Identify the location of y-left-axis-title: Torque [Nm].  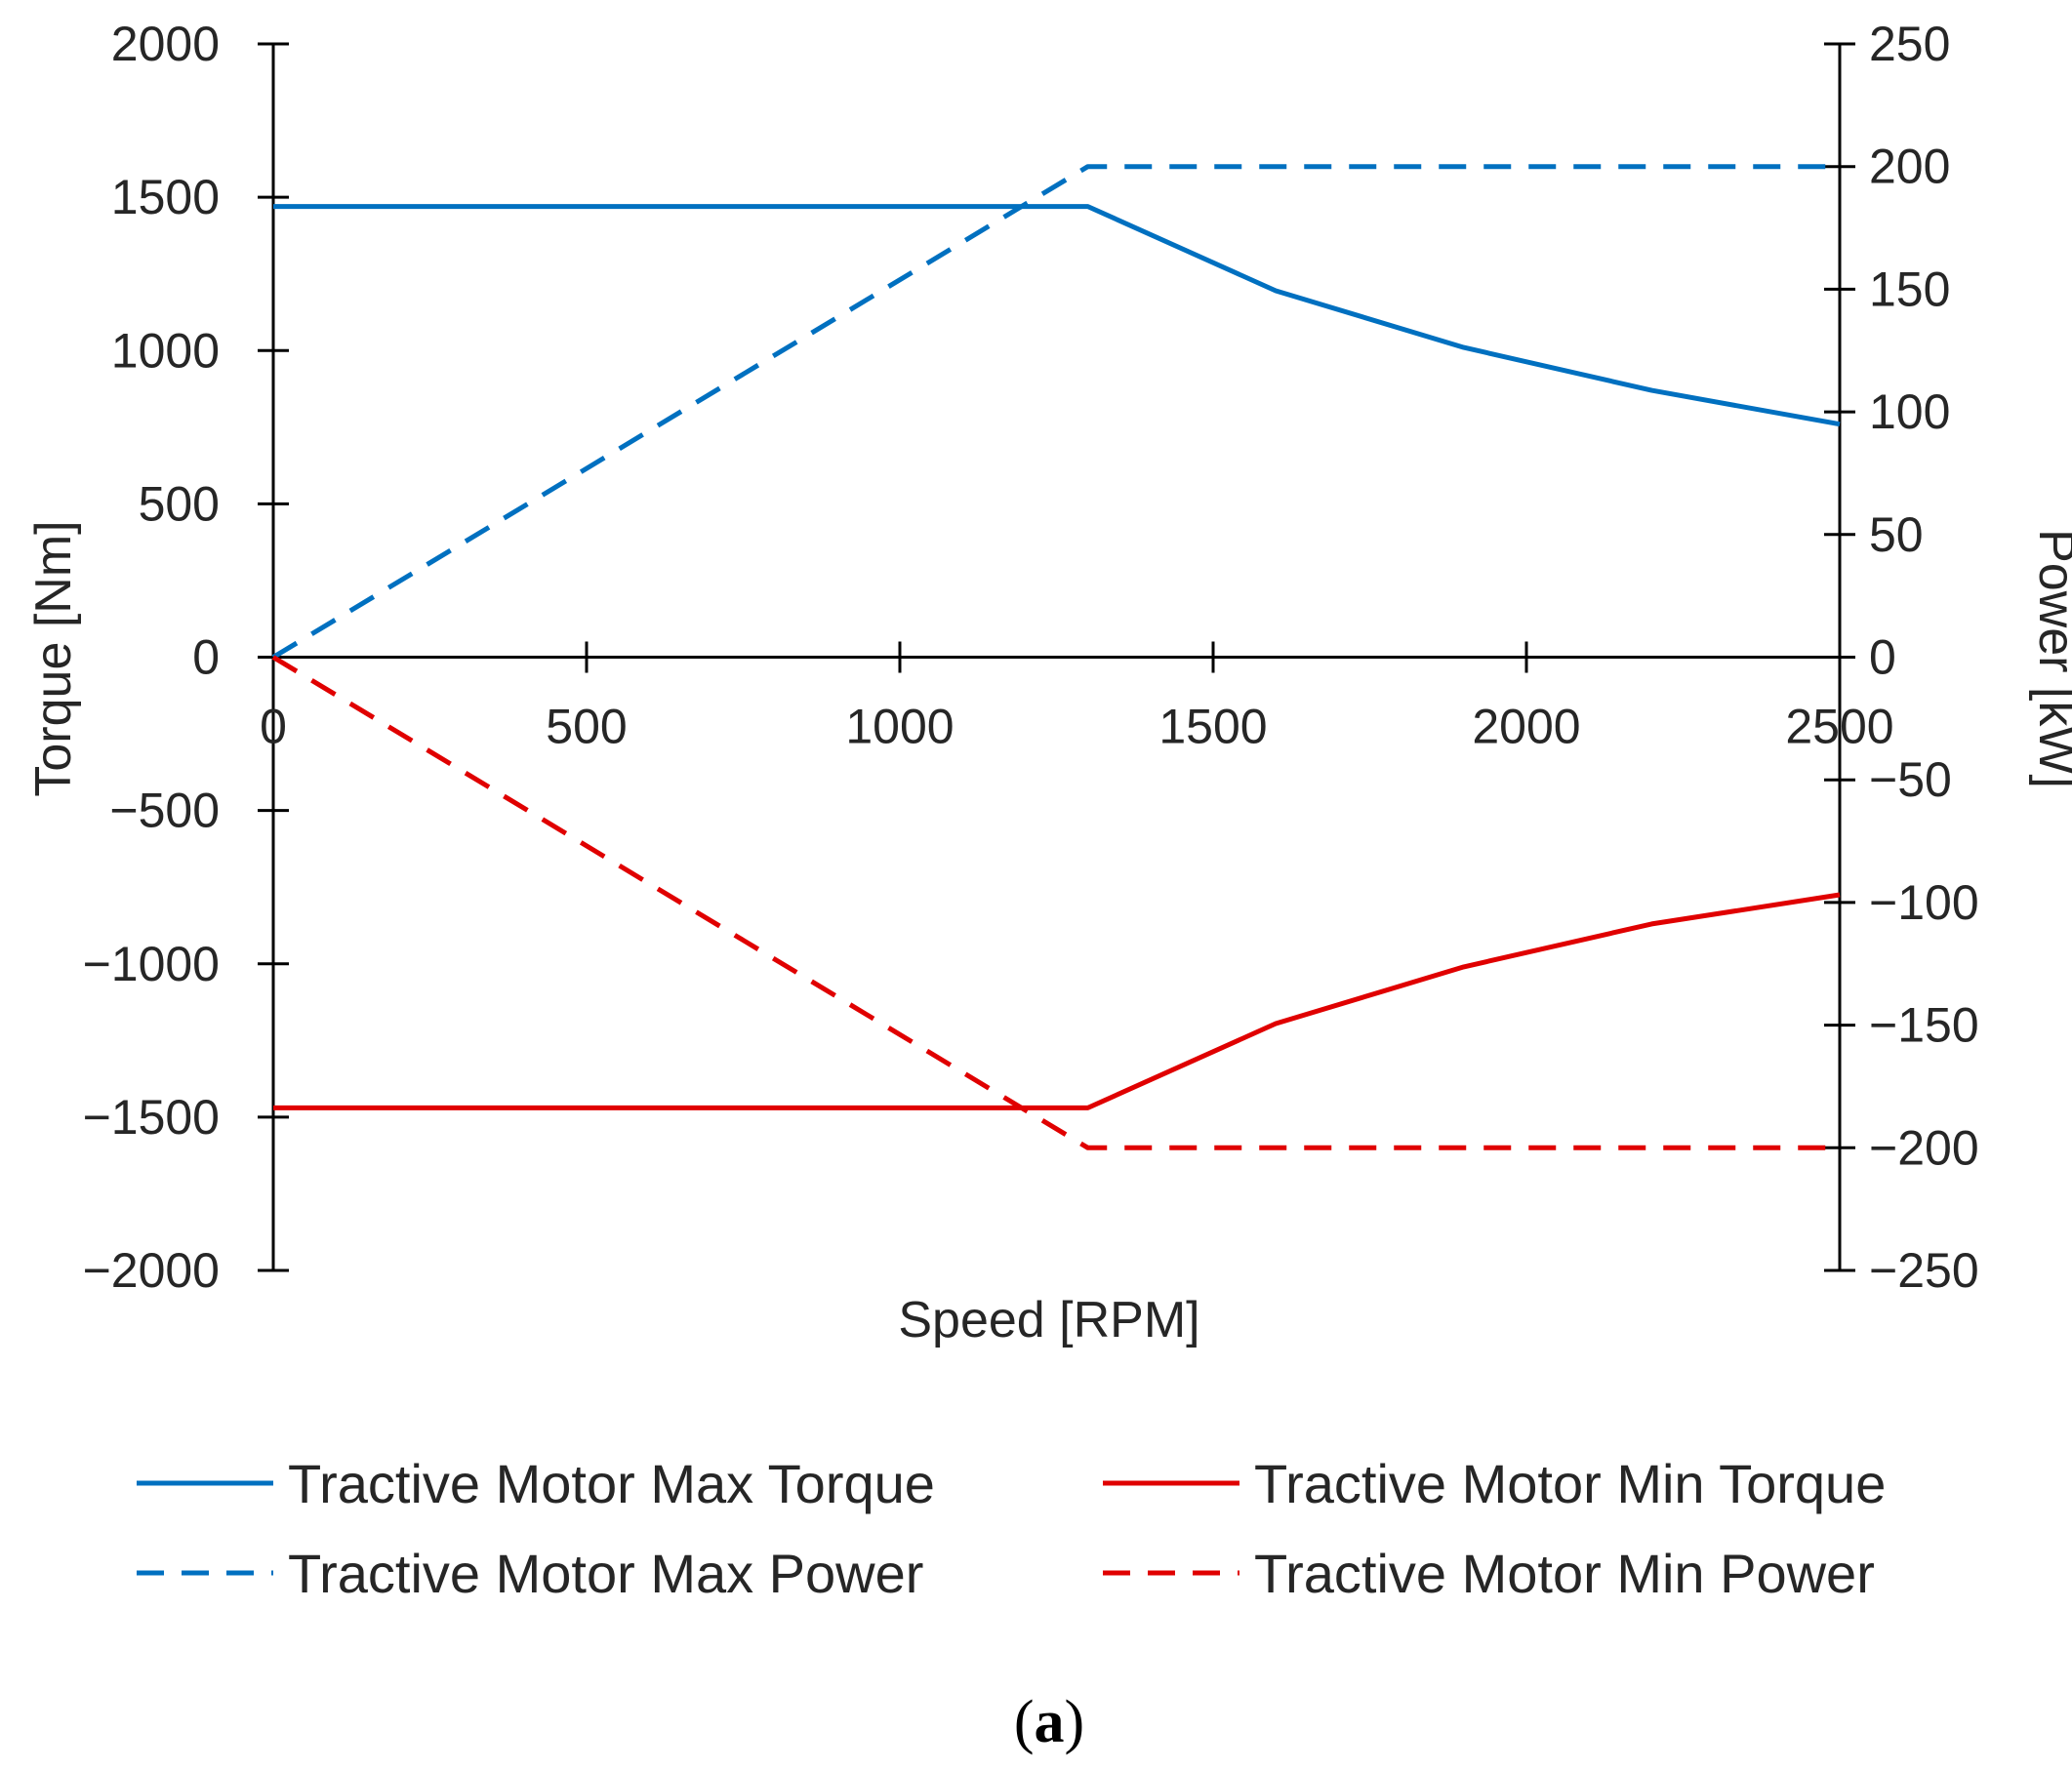
(53, 658).